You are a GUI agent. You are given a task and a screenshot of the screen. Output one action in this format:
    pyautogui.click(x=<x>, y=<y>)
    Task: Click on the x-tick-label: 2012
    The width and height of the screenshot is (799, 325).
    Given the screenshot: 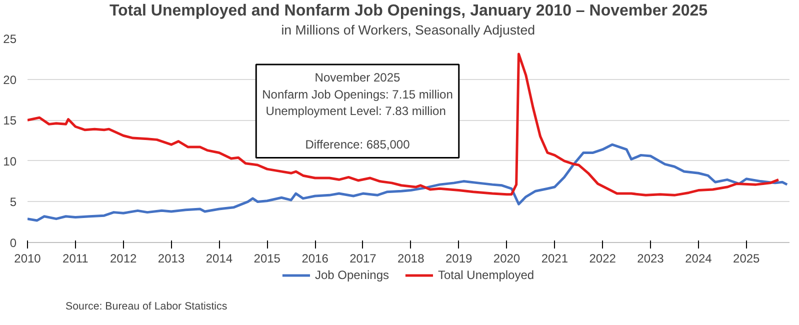 What is the action you would take?
    pyautogui.click(x=124, y=259)
    